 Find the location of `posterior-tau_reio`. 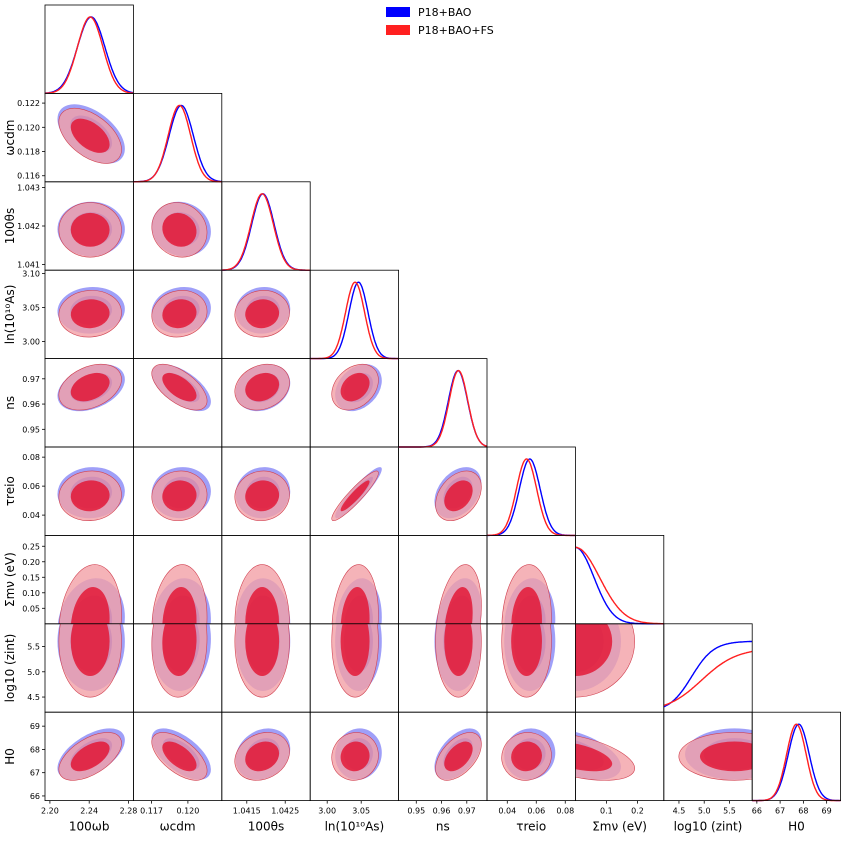

posterior-tau_reio is located at coordinates (531, 491).